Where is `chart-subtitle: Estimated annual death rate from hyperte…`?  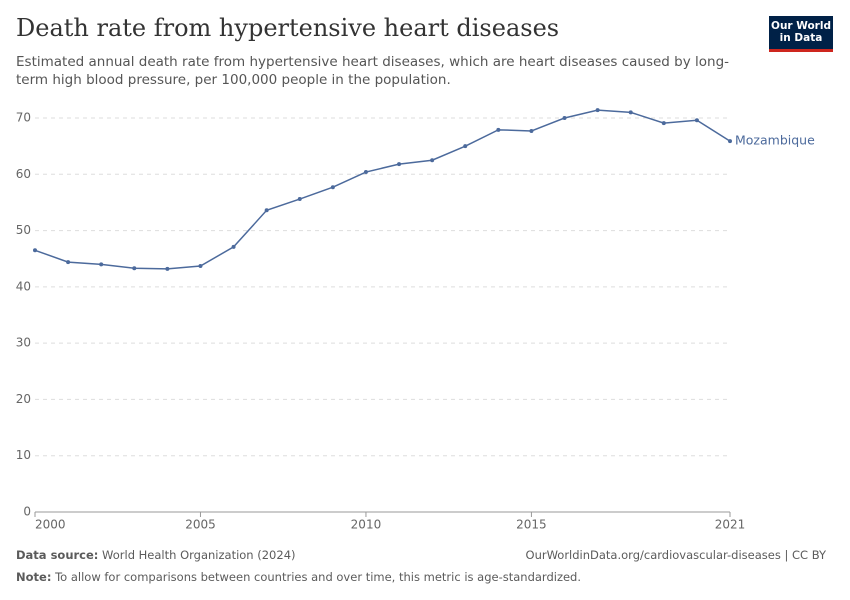
chart-subtitle: Estimated annual death rate from hyperte… is located at coordinates (373, 71).